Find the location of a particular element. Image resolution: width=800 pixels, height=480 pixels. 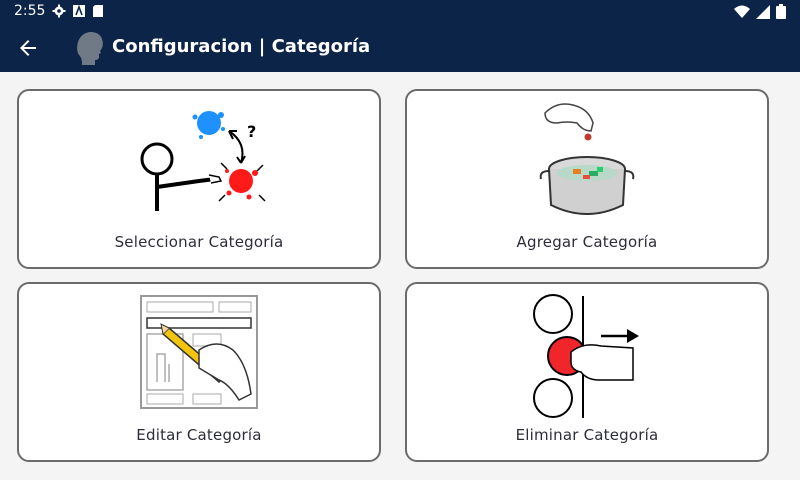

page-title: Configuracion | Categoría is located at coordinates (241, 46).